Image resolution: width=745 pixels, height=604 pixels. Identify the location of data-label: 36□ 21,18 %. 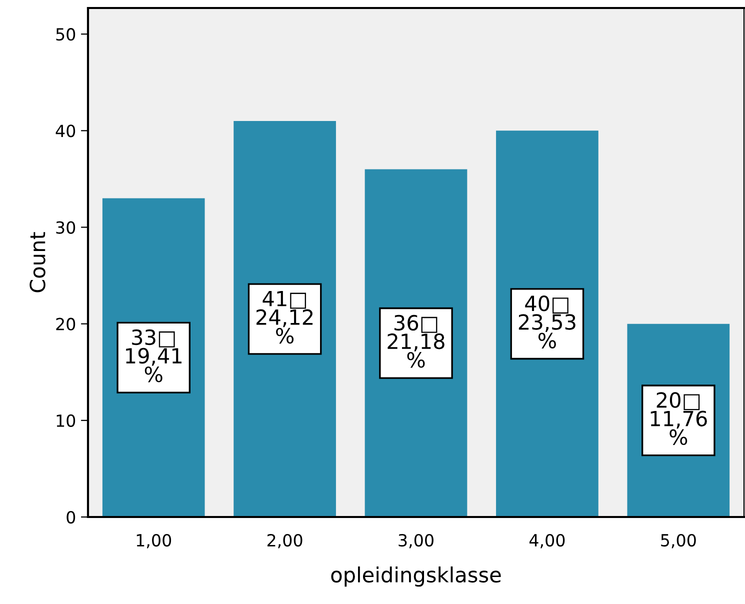
(416, 341).